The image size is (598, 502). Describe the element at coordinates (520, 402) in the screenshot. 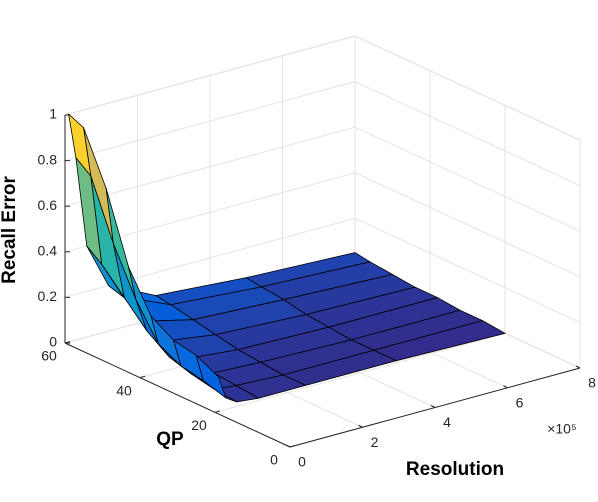

I see `x-tick-label: 6` at that location.